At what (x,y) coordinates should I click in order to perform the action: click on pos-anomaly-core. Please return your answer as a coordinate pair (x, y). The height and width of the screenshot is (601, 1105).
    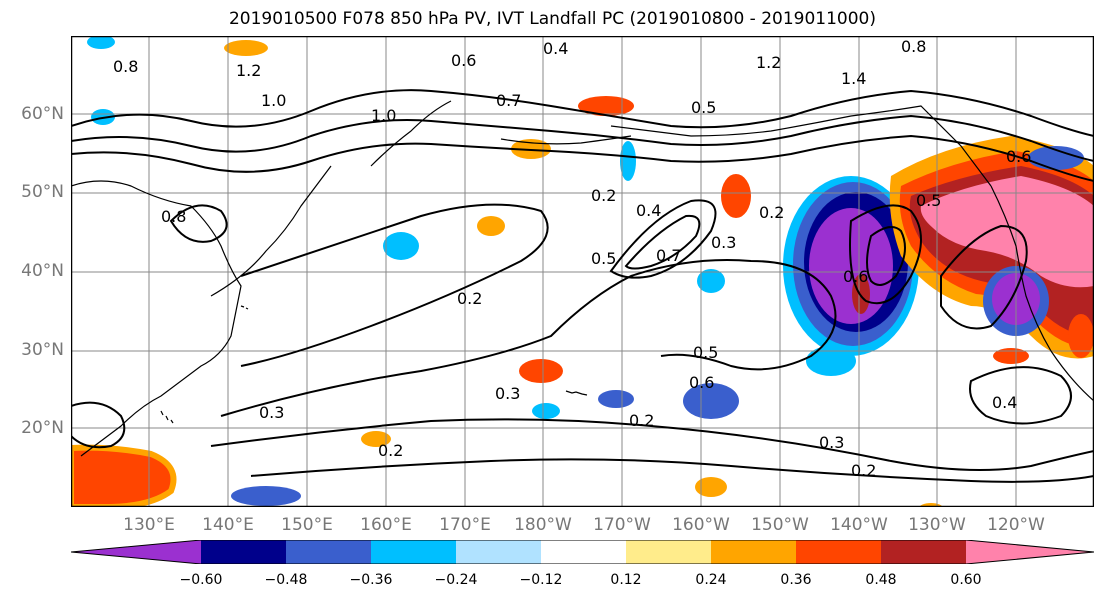
    Looking at the image, I should click on (1007, 232).